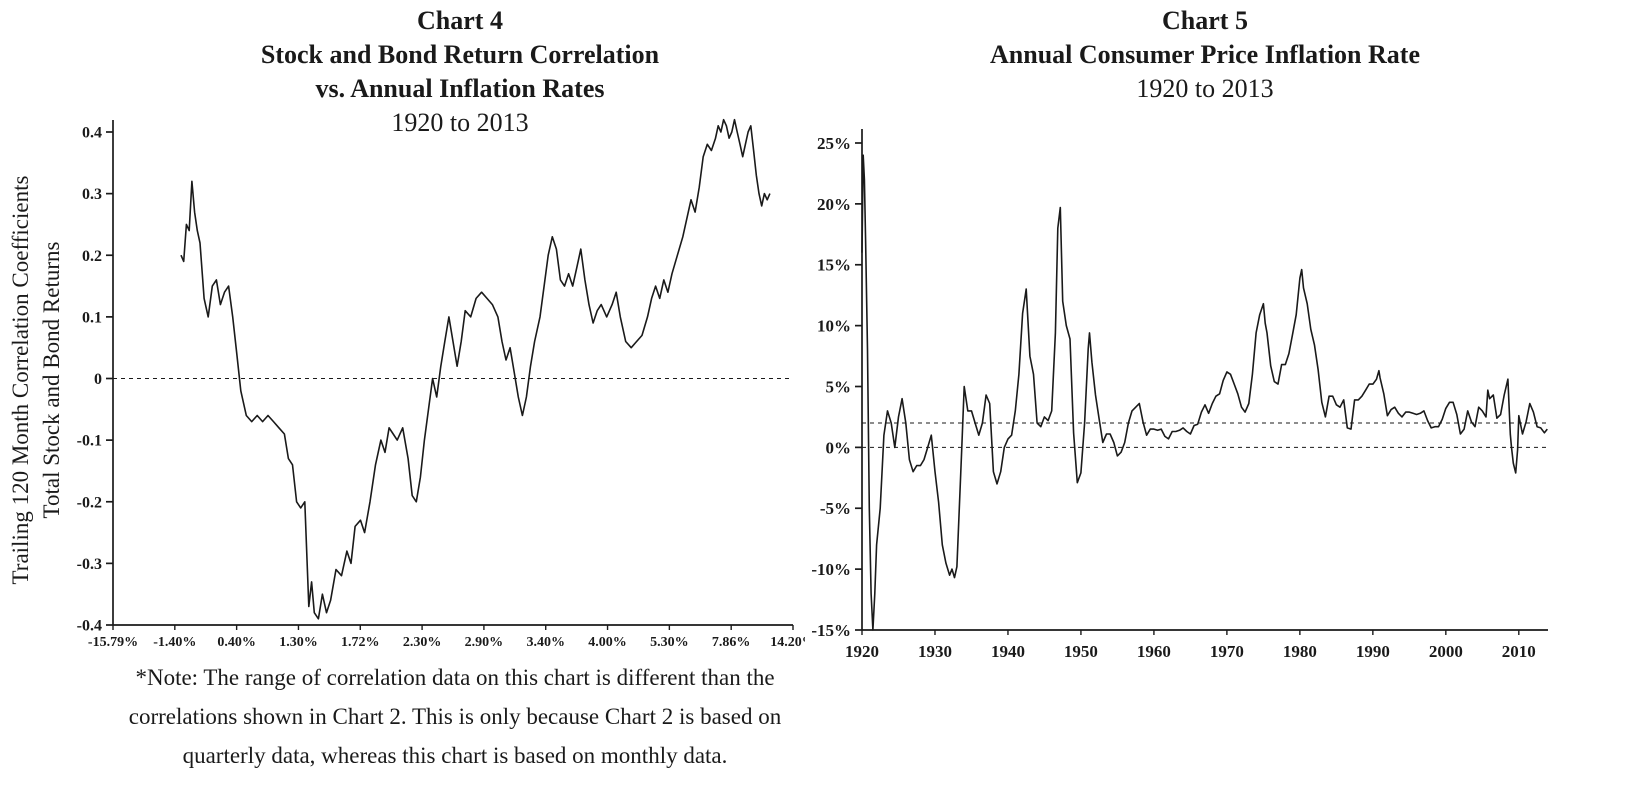 This screenshot has height=804, width=1634. What do you see at coordinates (484, 642) in the screenshot?
I see `x-tick-label: 2.90%` at bounding box center [484, 642].